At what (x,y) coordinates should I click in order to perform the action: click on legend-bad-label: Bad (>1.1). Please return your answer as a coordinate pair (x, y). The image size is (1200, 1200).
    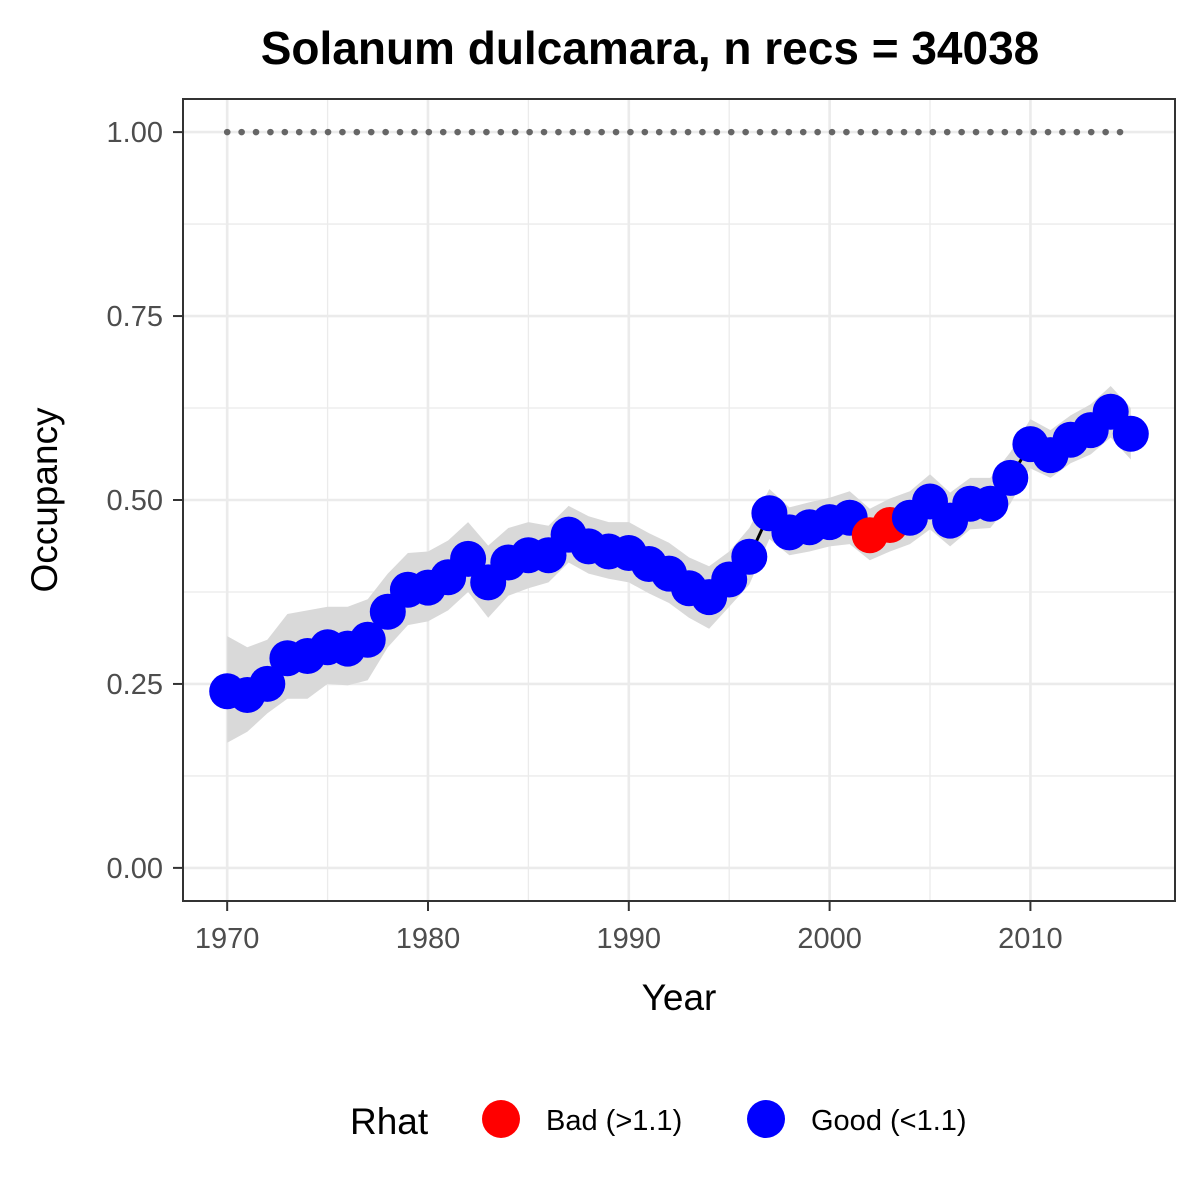
    Looking at the image, I should click on (614, 1121).